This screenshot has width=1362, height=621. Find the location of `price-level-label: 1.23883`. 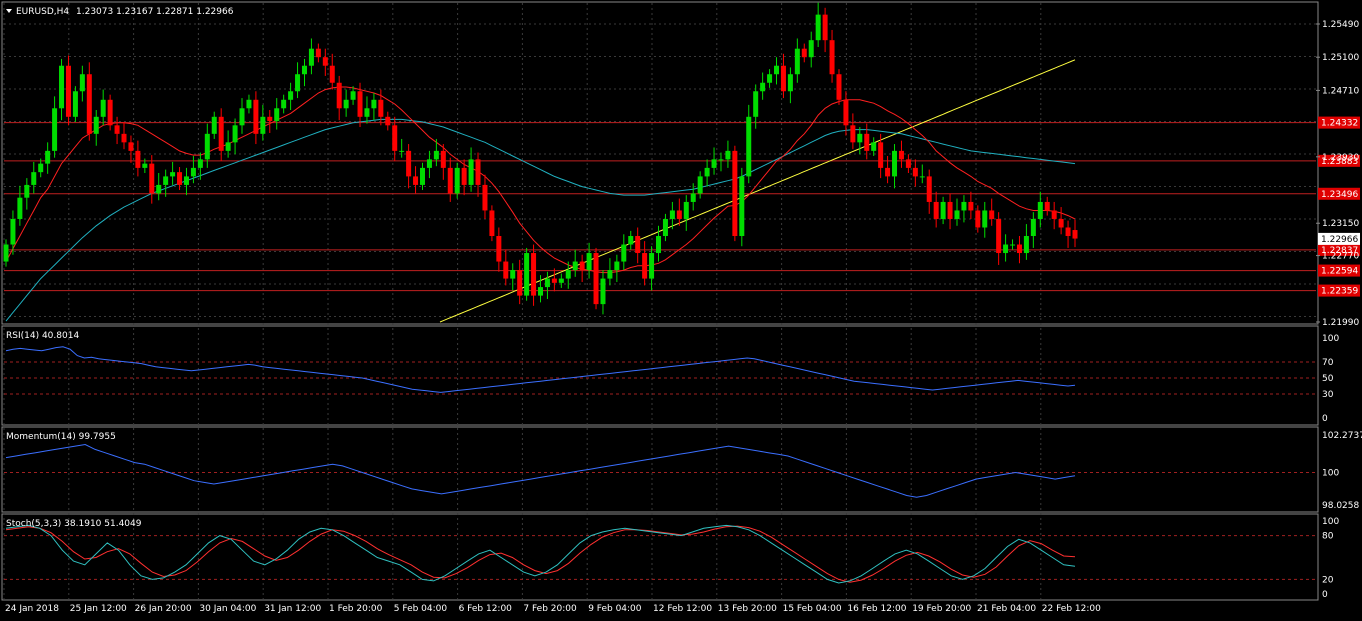

price-level-label: 1.23883 is located at coordinates (1339, 162).